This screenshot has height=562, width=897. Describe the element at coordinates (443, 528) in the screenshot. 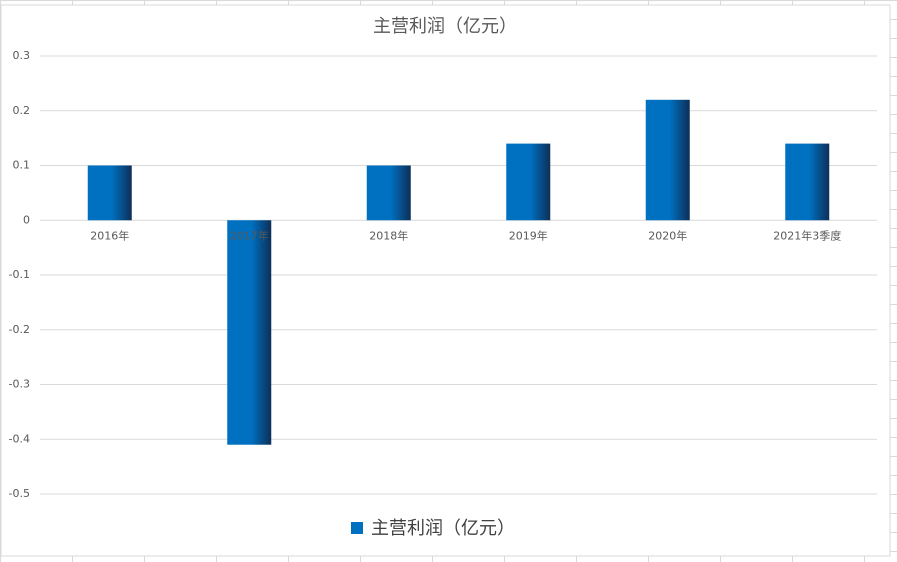

I see `legend-label: 主营利润（亿元）` at that location.